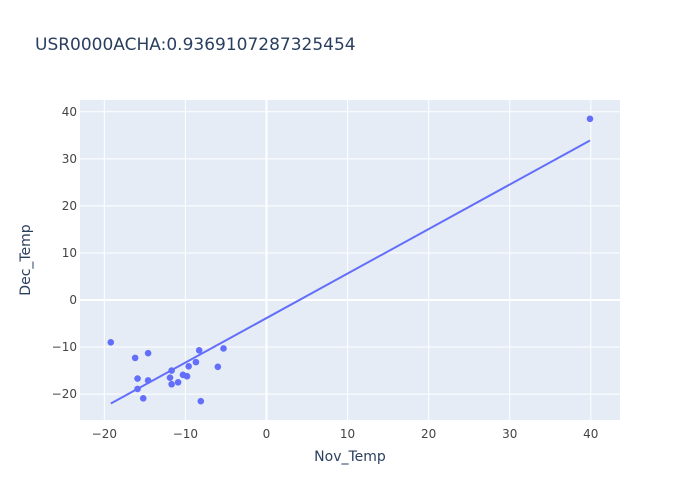  I want to click on x-tick-labels: −20 −10 0 10 20 30 40, so click(345, 434).